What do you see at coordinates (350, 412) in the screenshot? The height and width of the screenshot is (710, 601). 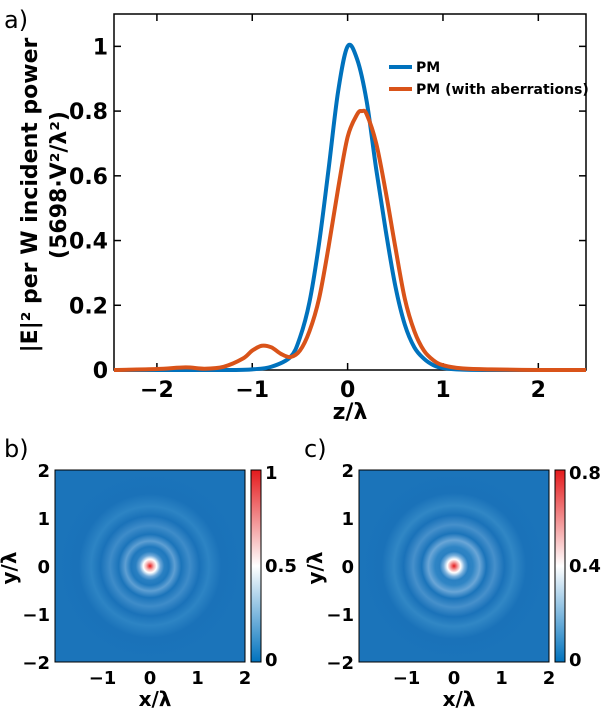 I see `x-axis-label: z/λ` at bounding box center [350, 412].